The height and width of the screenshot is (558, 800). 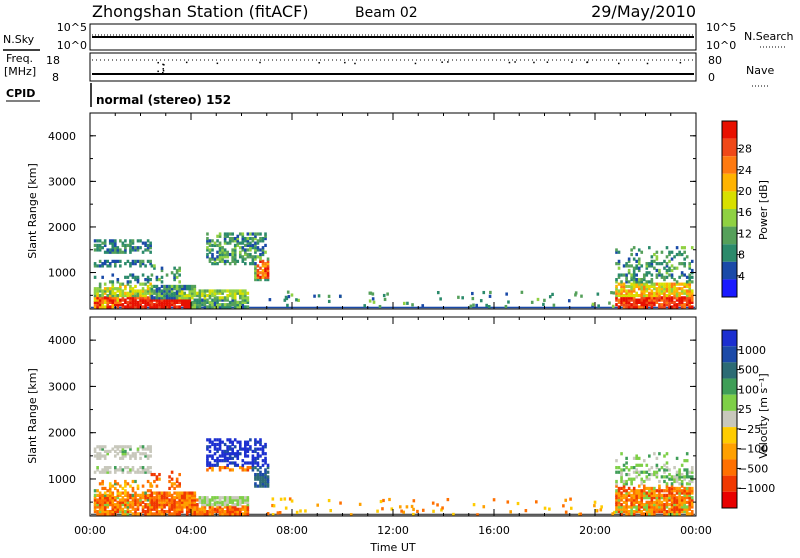 I want to click on freq-strip-frame, so click(x=393, y=67).